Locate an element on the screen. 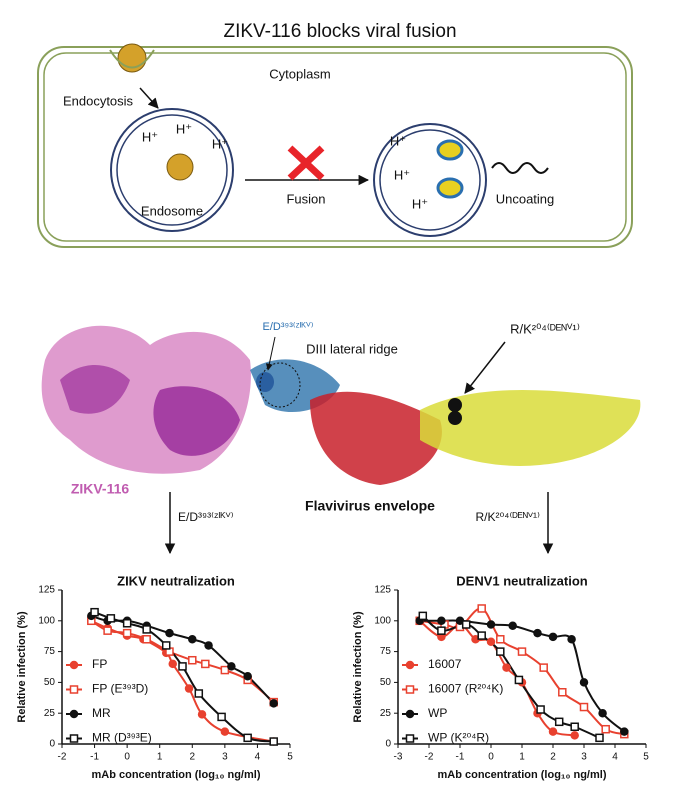 The height and width of the screenshot is (801, 676). x-tick-label: 3 is located at coordinates (584, 757).